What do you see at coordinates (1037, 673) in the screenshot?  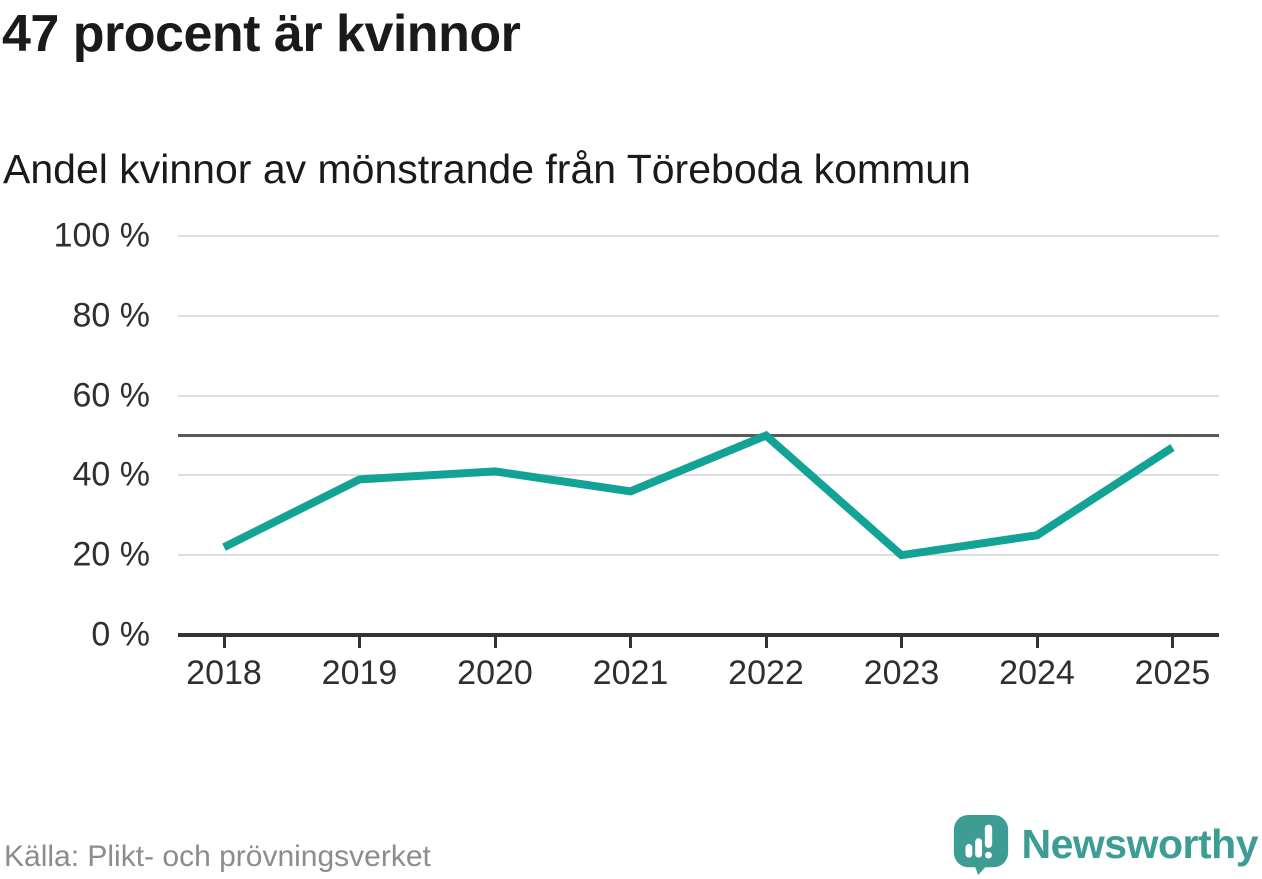 I see `x-axis-label: 2024` at bounding box center [1037, 673].